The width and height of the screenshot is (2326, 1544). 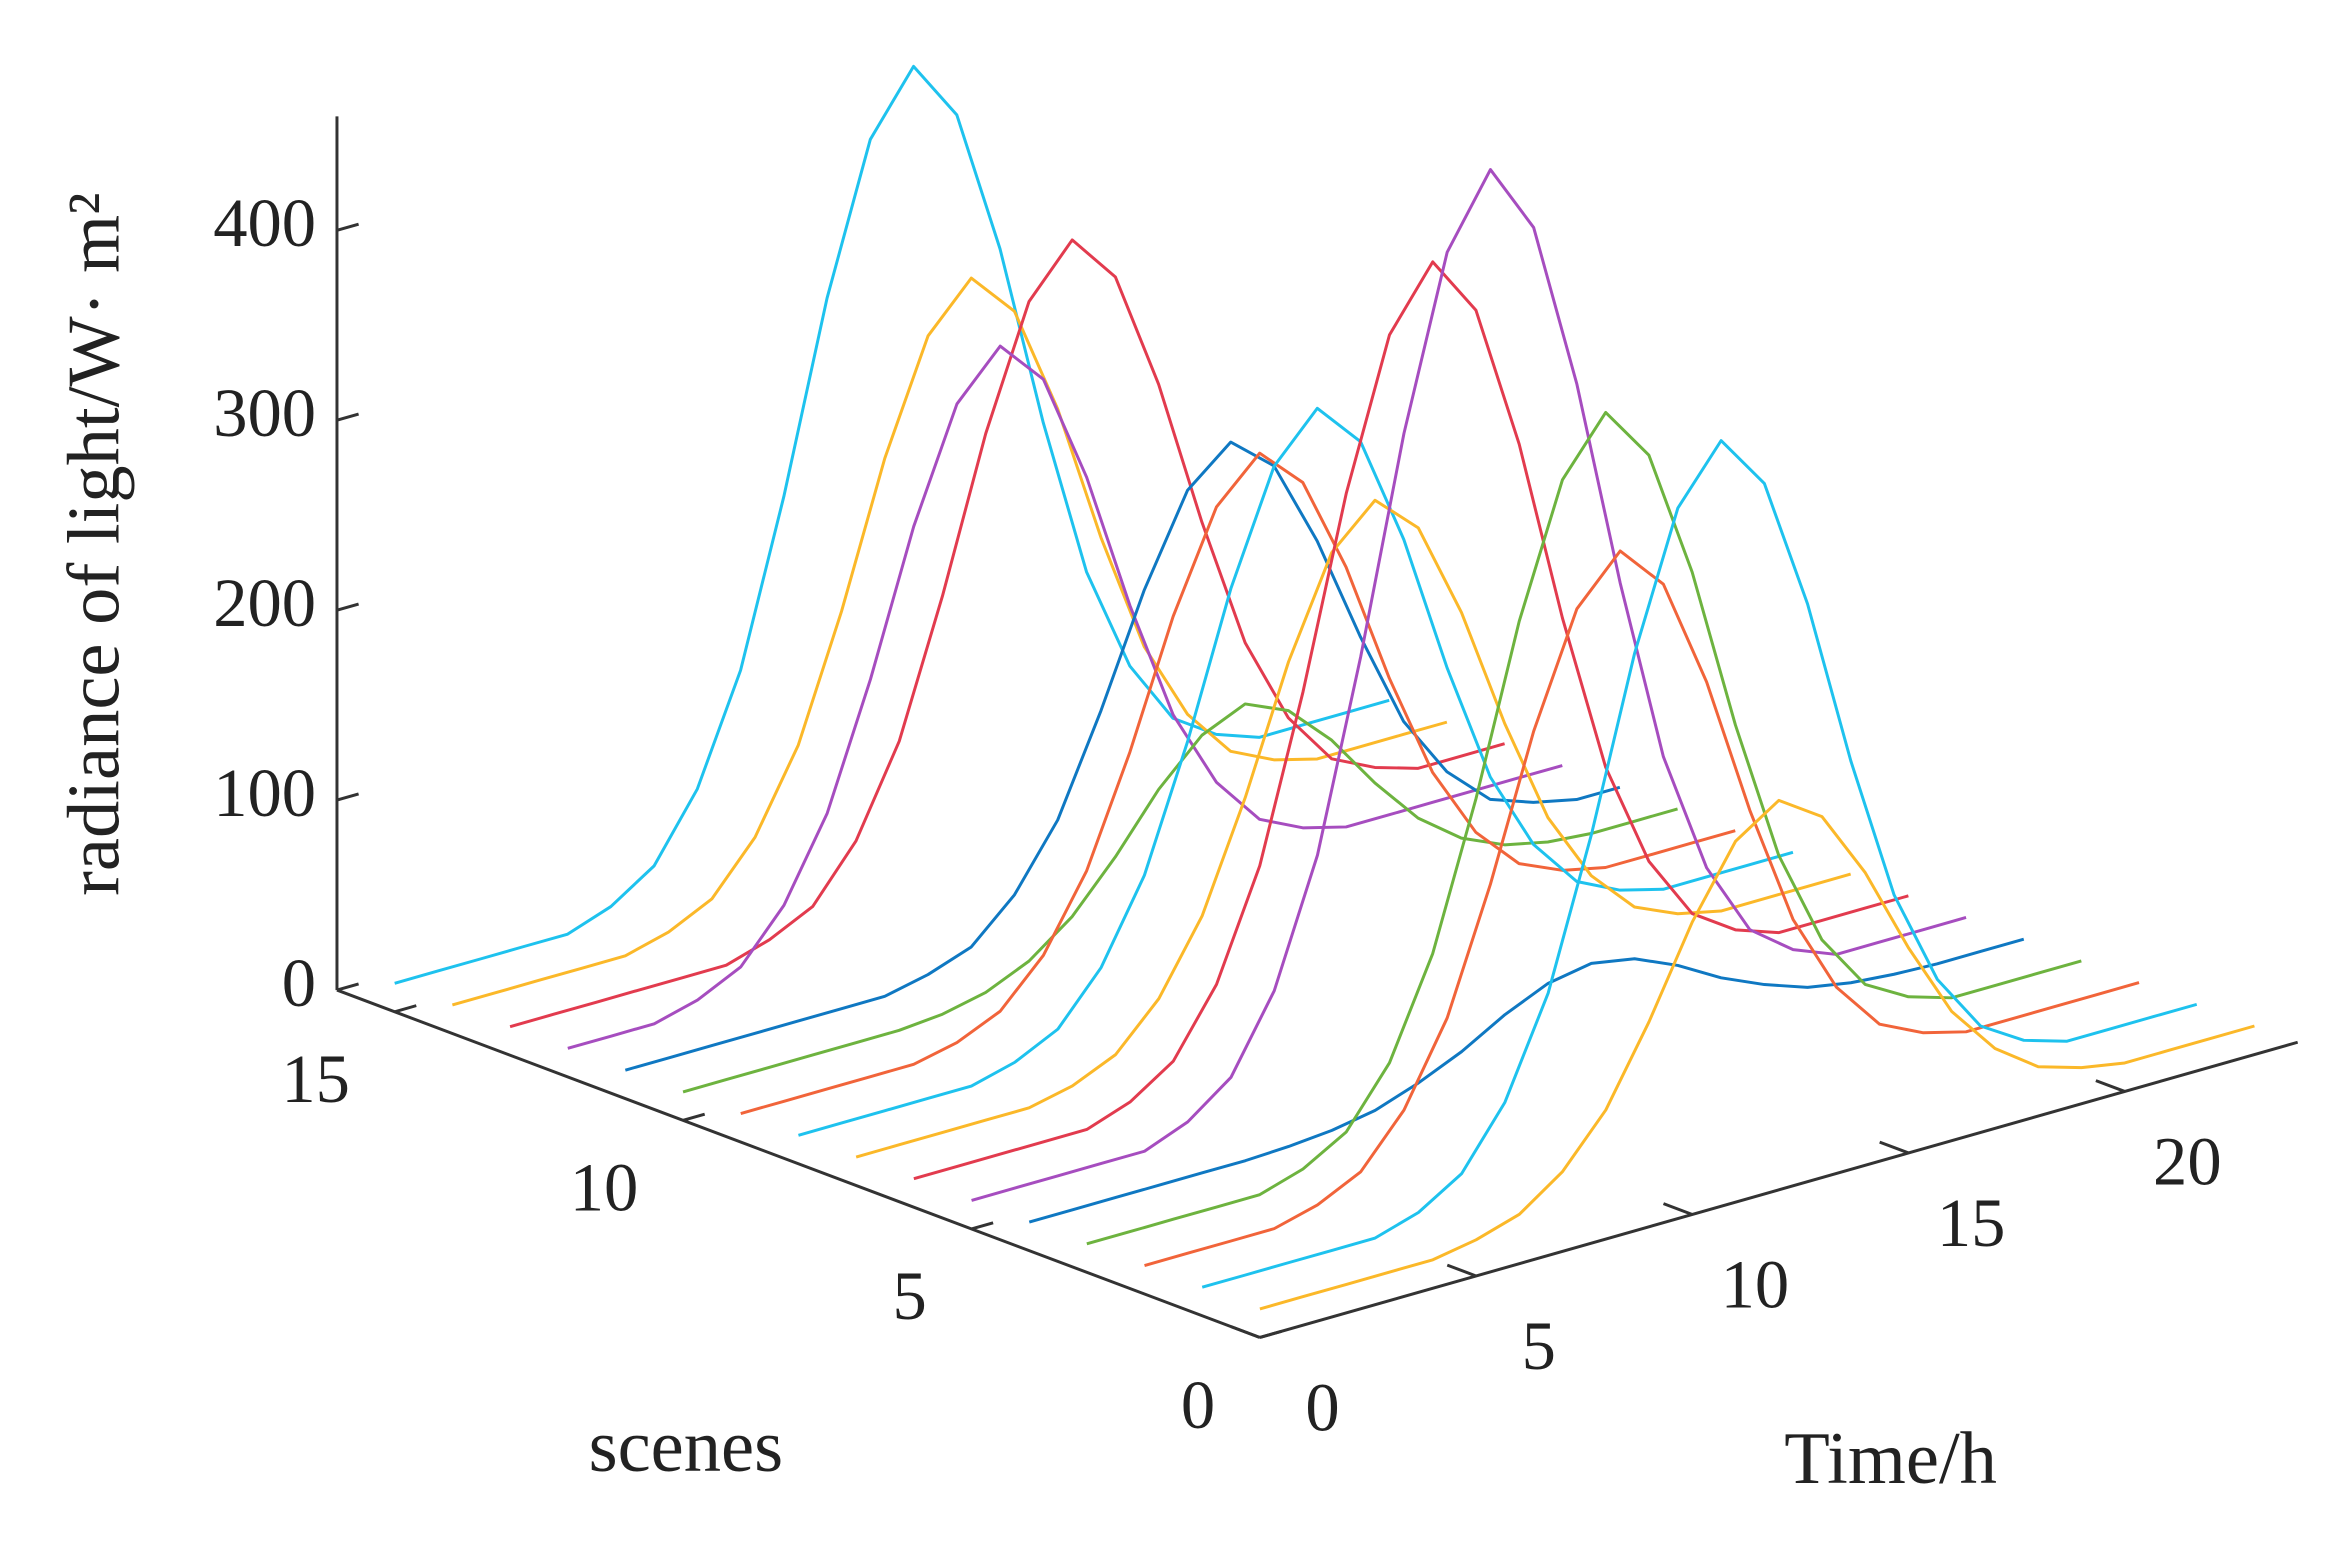 I want to click on x-tick-label: 20, so click(x=2187, y=1162).